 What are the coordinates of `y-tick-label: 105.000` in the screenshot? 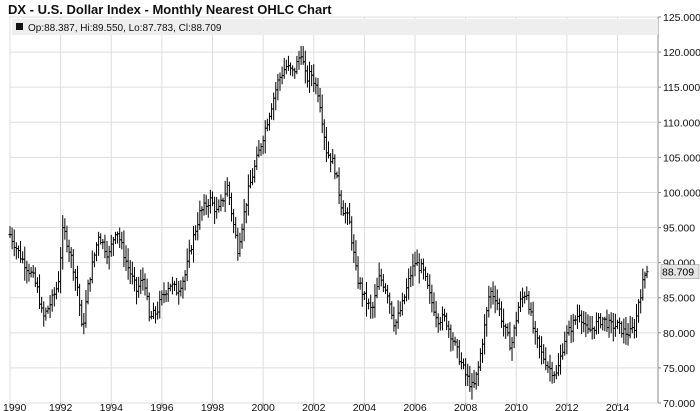 It's located at (681, 158).